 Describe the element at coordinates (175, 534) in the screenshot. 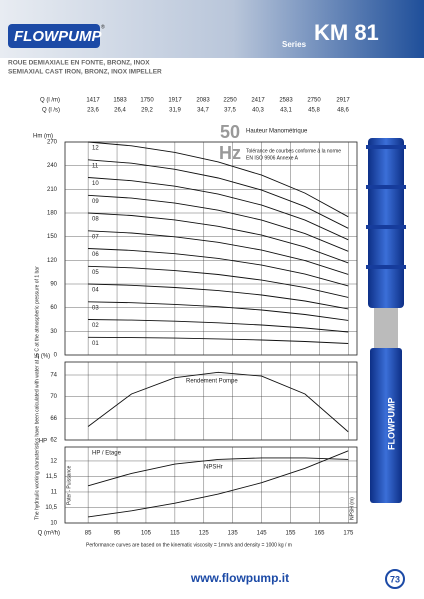

I see `x-tick-label: 115` at that location.